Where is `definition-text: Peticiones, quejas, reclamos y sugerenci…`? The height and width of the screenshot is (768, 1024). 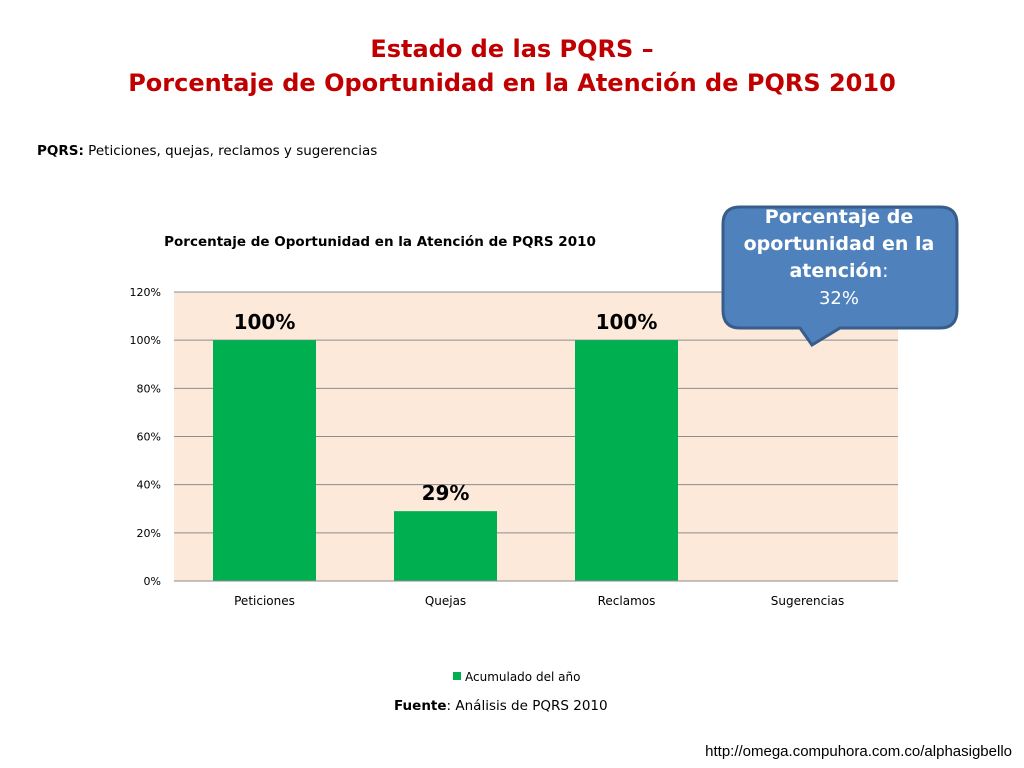
definition-text: Peticiones, quejas, reclamos y sugerenci… is located at coordinates (230, 151).